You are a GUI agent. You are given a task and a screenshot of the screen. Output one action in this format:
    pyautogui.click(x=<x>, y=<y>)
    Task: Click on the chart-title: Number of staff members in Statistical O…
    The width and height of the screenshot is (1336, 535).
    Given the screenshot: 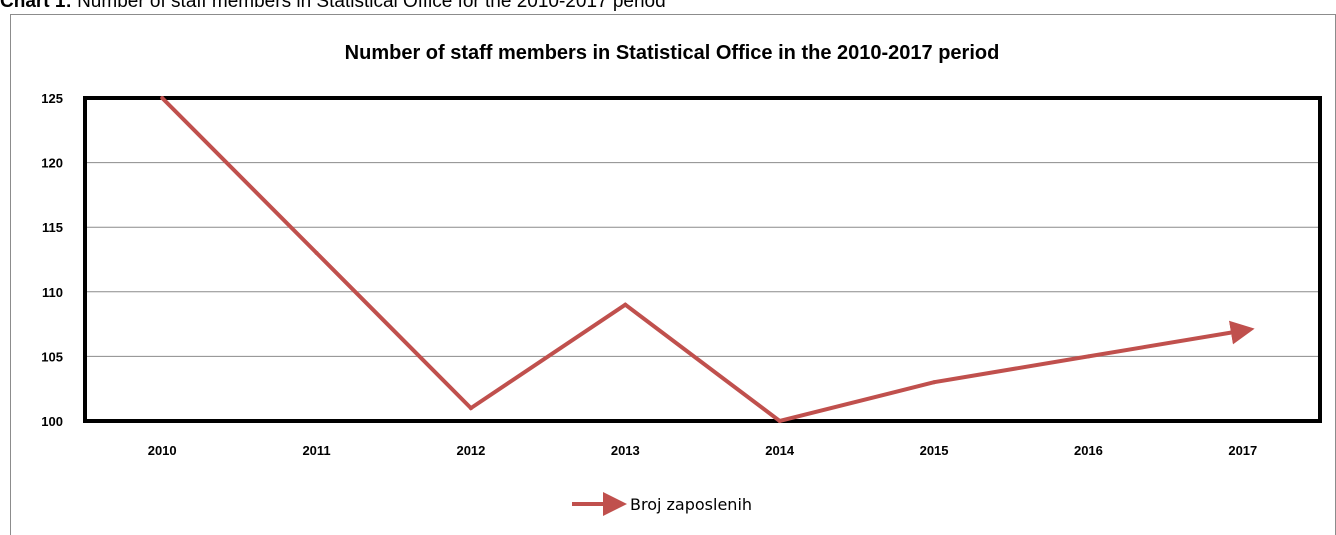 What is the action you would take?
    pyautogui.click(x=672, y=53)
    